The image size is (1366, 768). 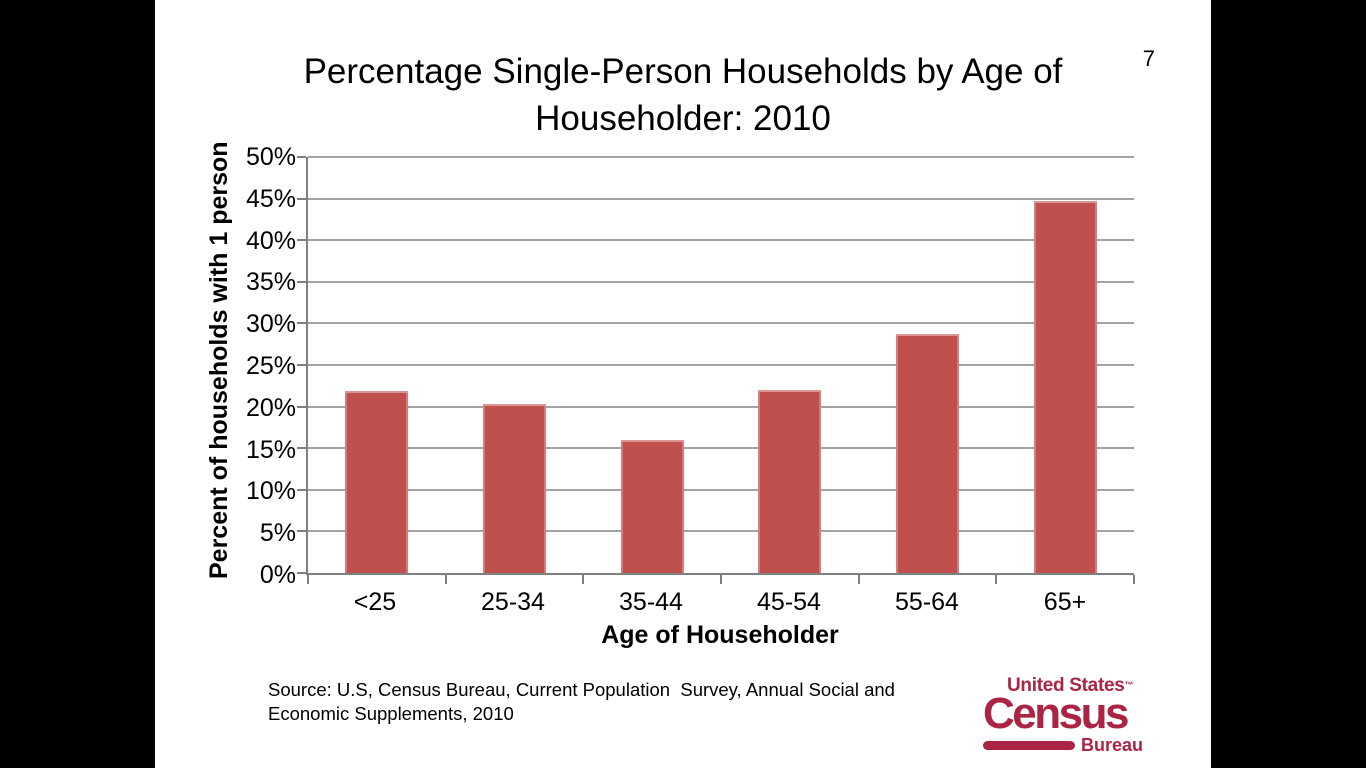 What do you see at coordinates (927, 602) in the screenshot?
I see `x-tick-label: 55-64` at bounding box center [927, 602].